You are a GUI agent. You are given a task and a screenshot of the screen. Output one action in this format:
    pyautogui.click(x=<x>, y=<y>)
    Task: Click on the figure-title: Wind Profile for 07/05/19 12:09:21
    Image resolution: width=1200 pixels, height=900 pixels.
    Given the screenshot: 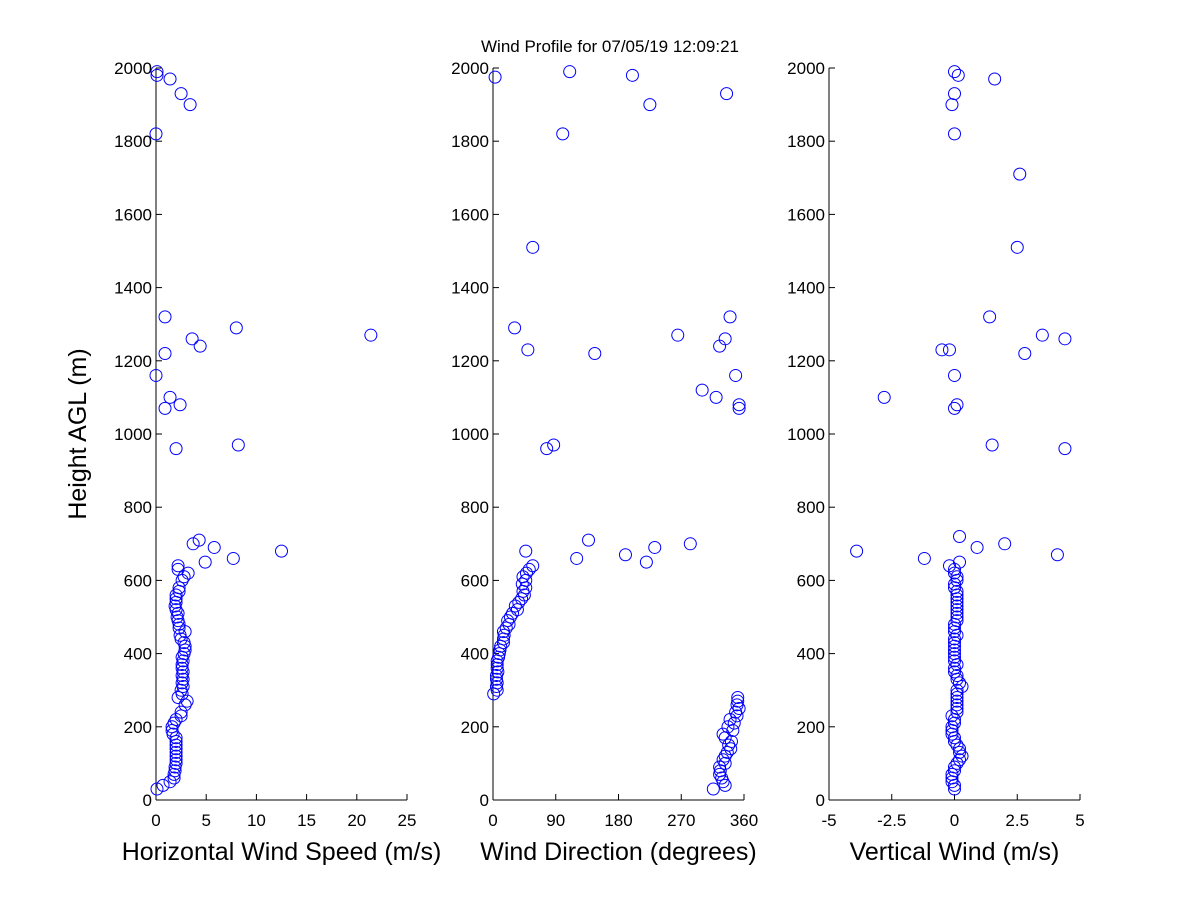 What is the action you would take?
    pyautogui.click(x=610, y=46)
    